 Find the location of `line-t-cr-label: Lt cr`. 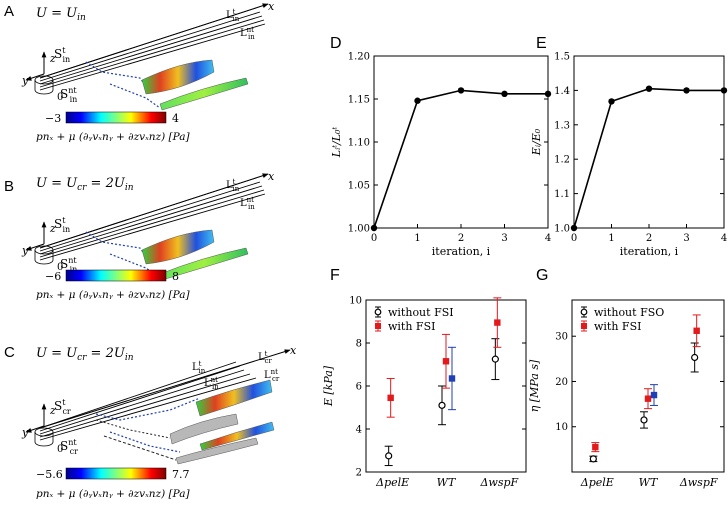

line-t-cr-label: Lt cr is located at coordinates (265, 357).